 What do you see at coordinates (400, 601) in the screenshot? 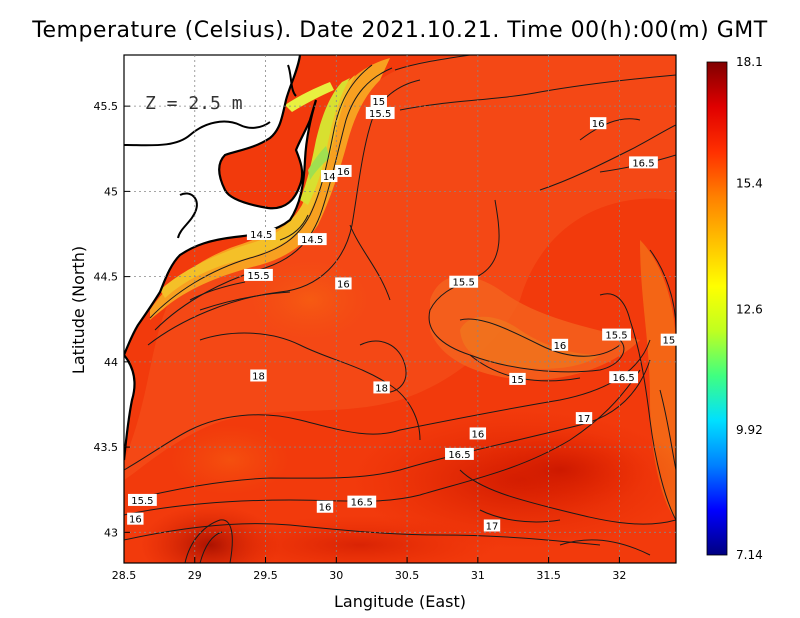
I see `x-axis-label: Langitude (East)` at bounding box center [400, 601].